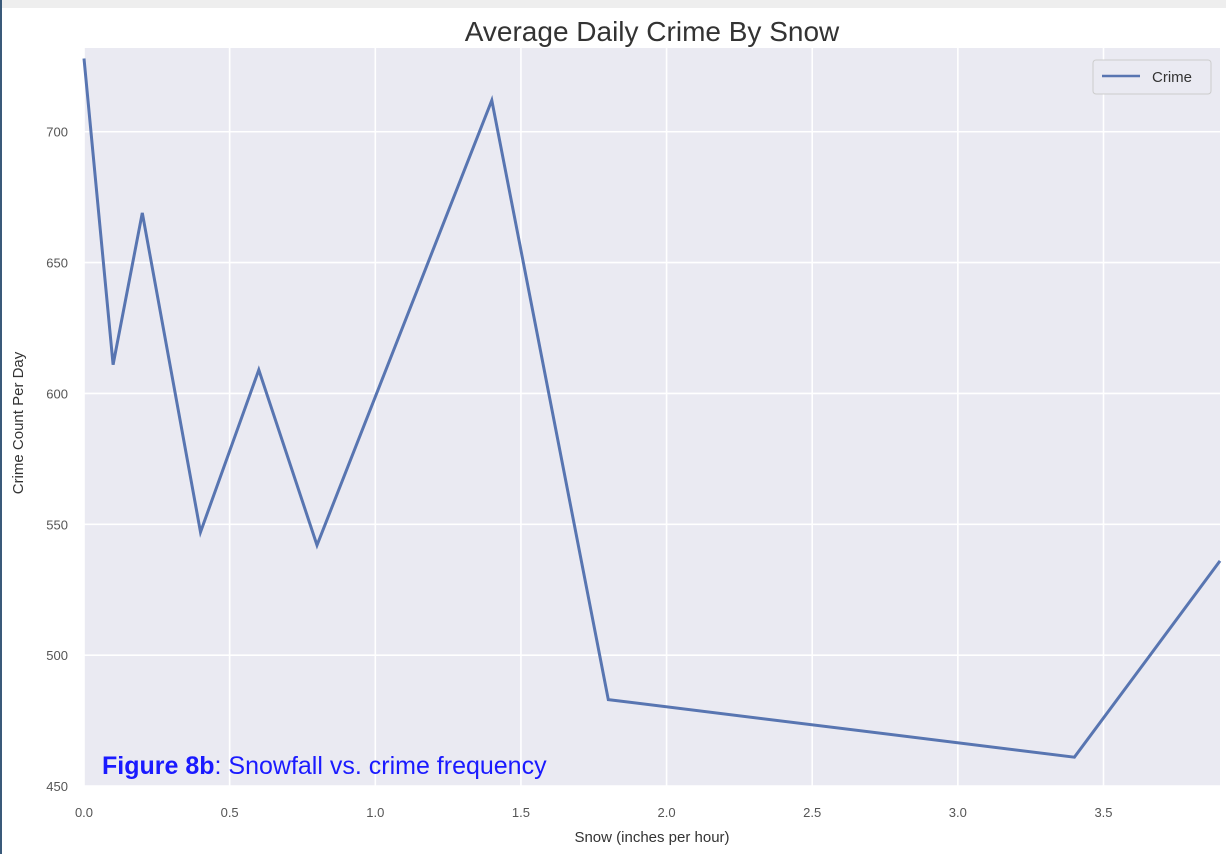  I want to click on y-tick-label: 650, so click(57, 263).